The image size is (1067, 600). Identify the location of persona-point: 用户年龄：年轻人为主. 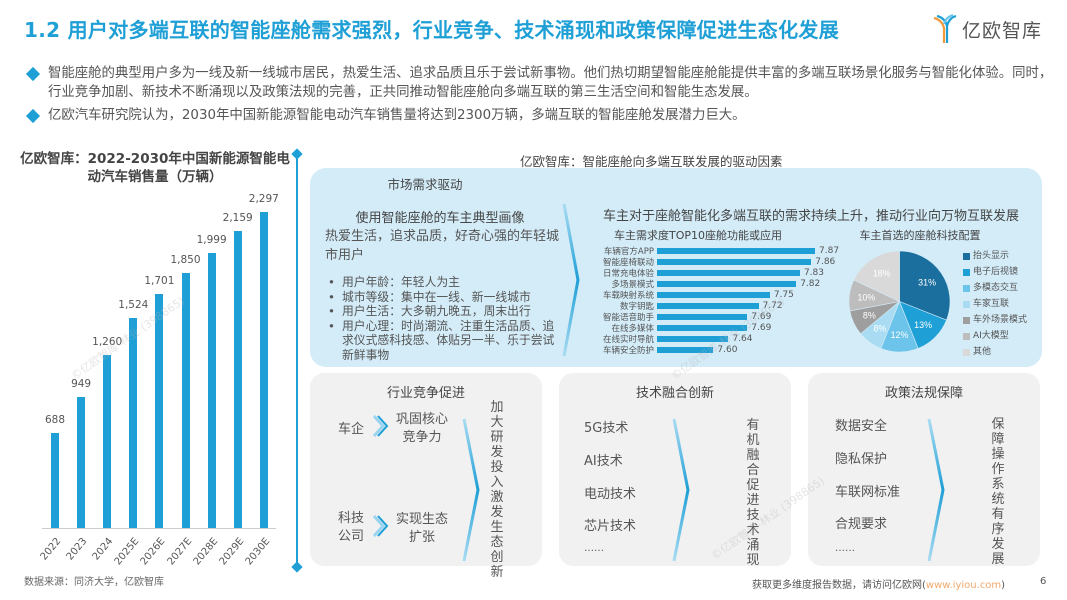
(445, 282).